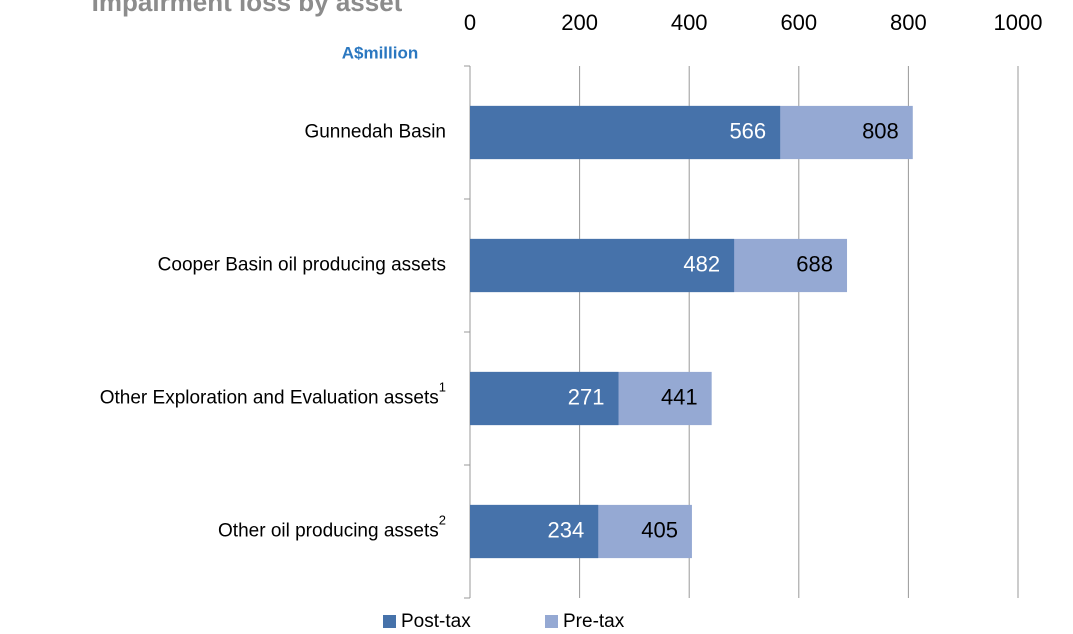  I want to click on category-label: Other Exploration and Evaluation assets1, so click(273, 394).